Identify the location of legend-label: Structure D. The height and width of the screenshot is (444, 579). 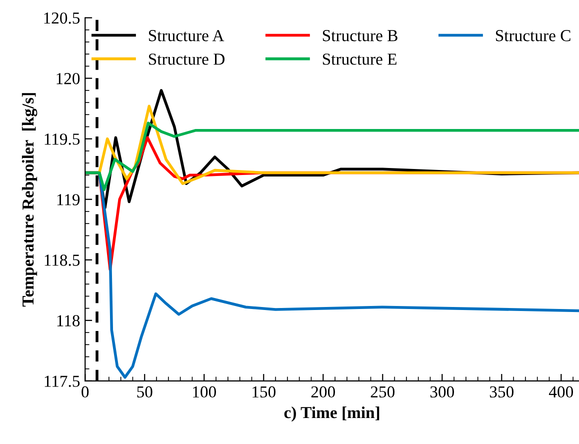
(186, 59).